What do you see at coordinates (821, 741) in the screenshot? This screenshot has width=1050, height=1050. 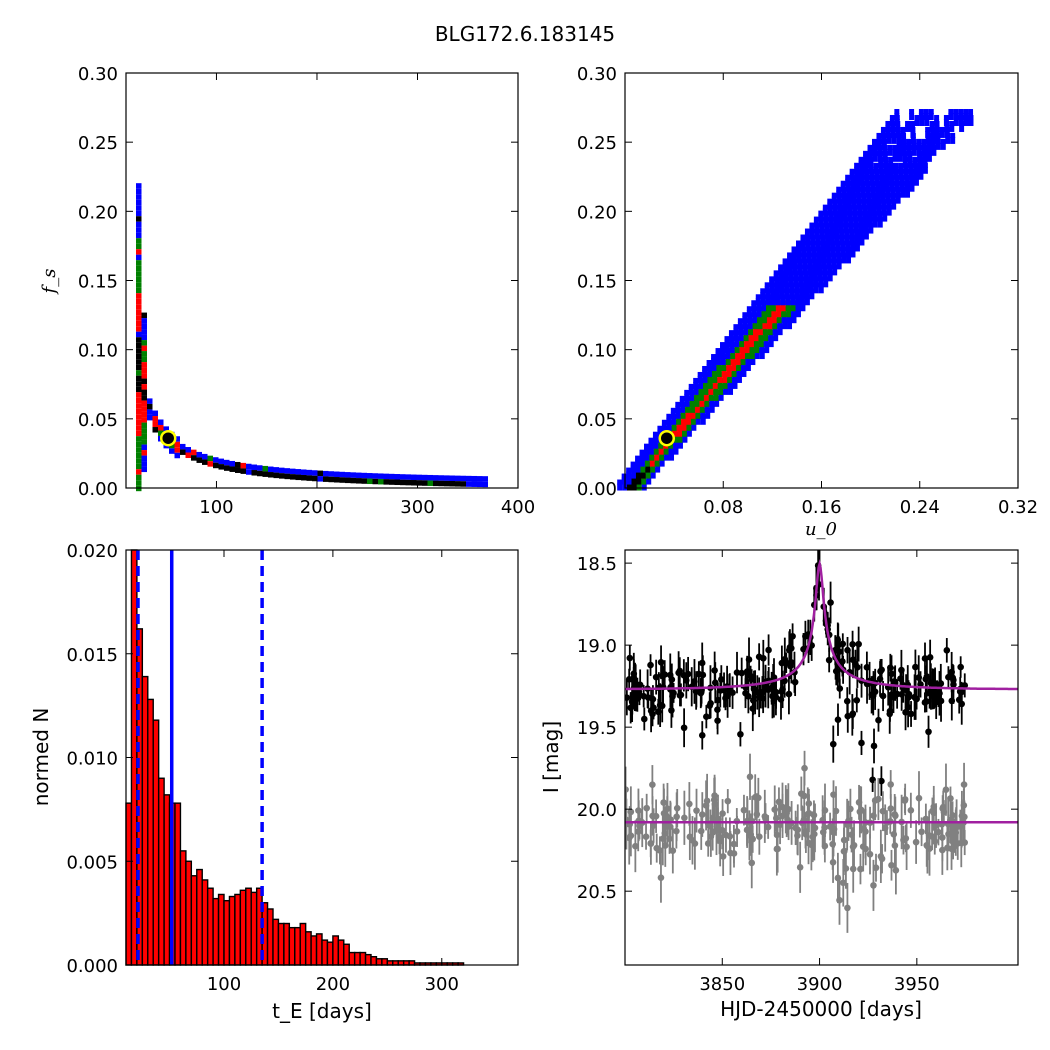 I see `light-curve` at bounding box center [821, 741].